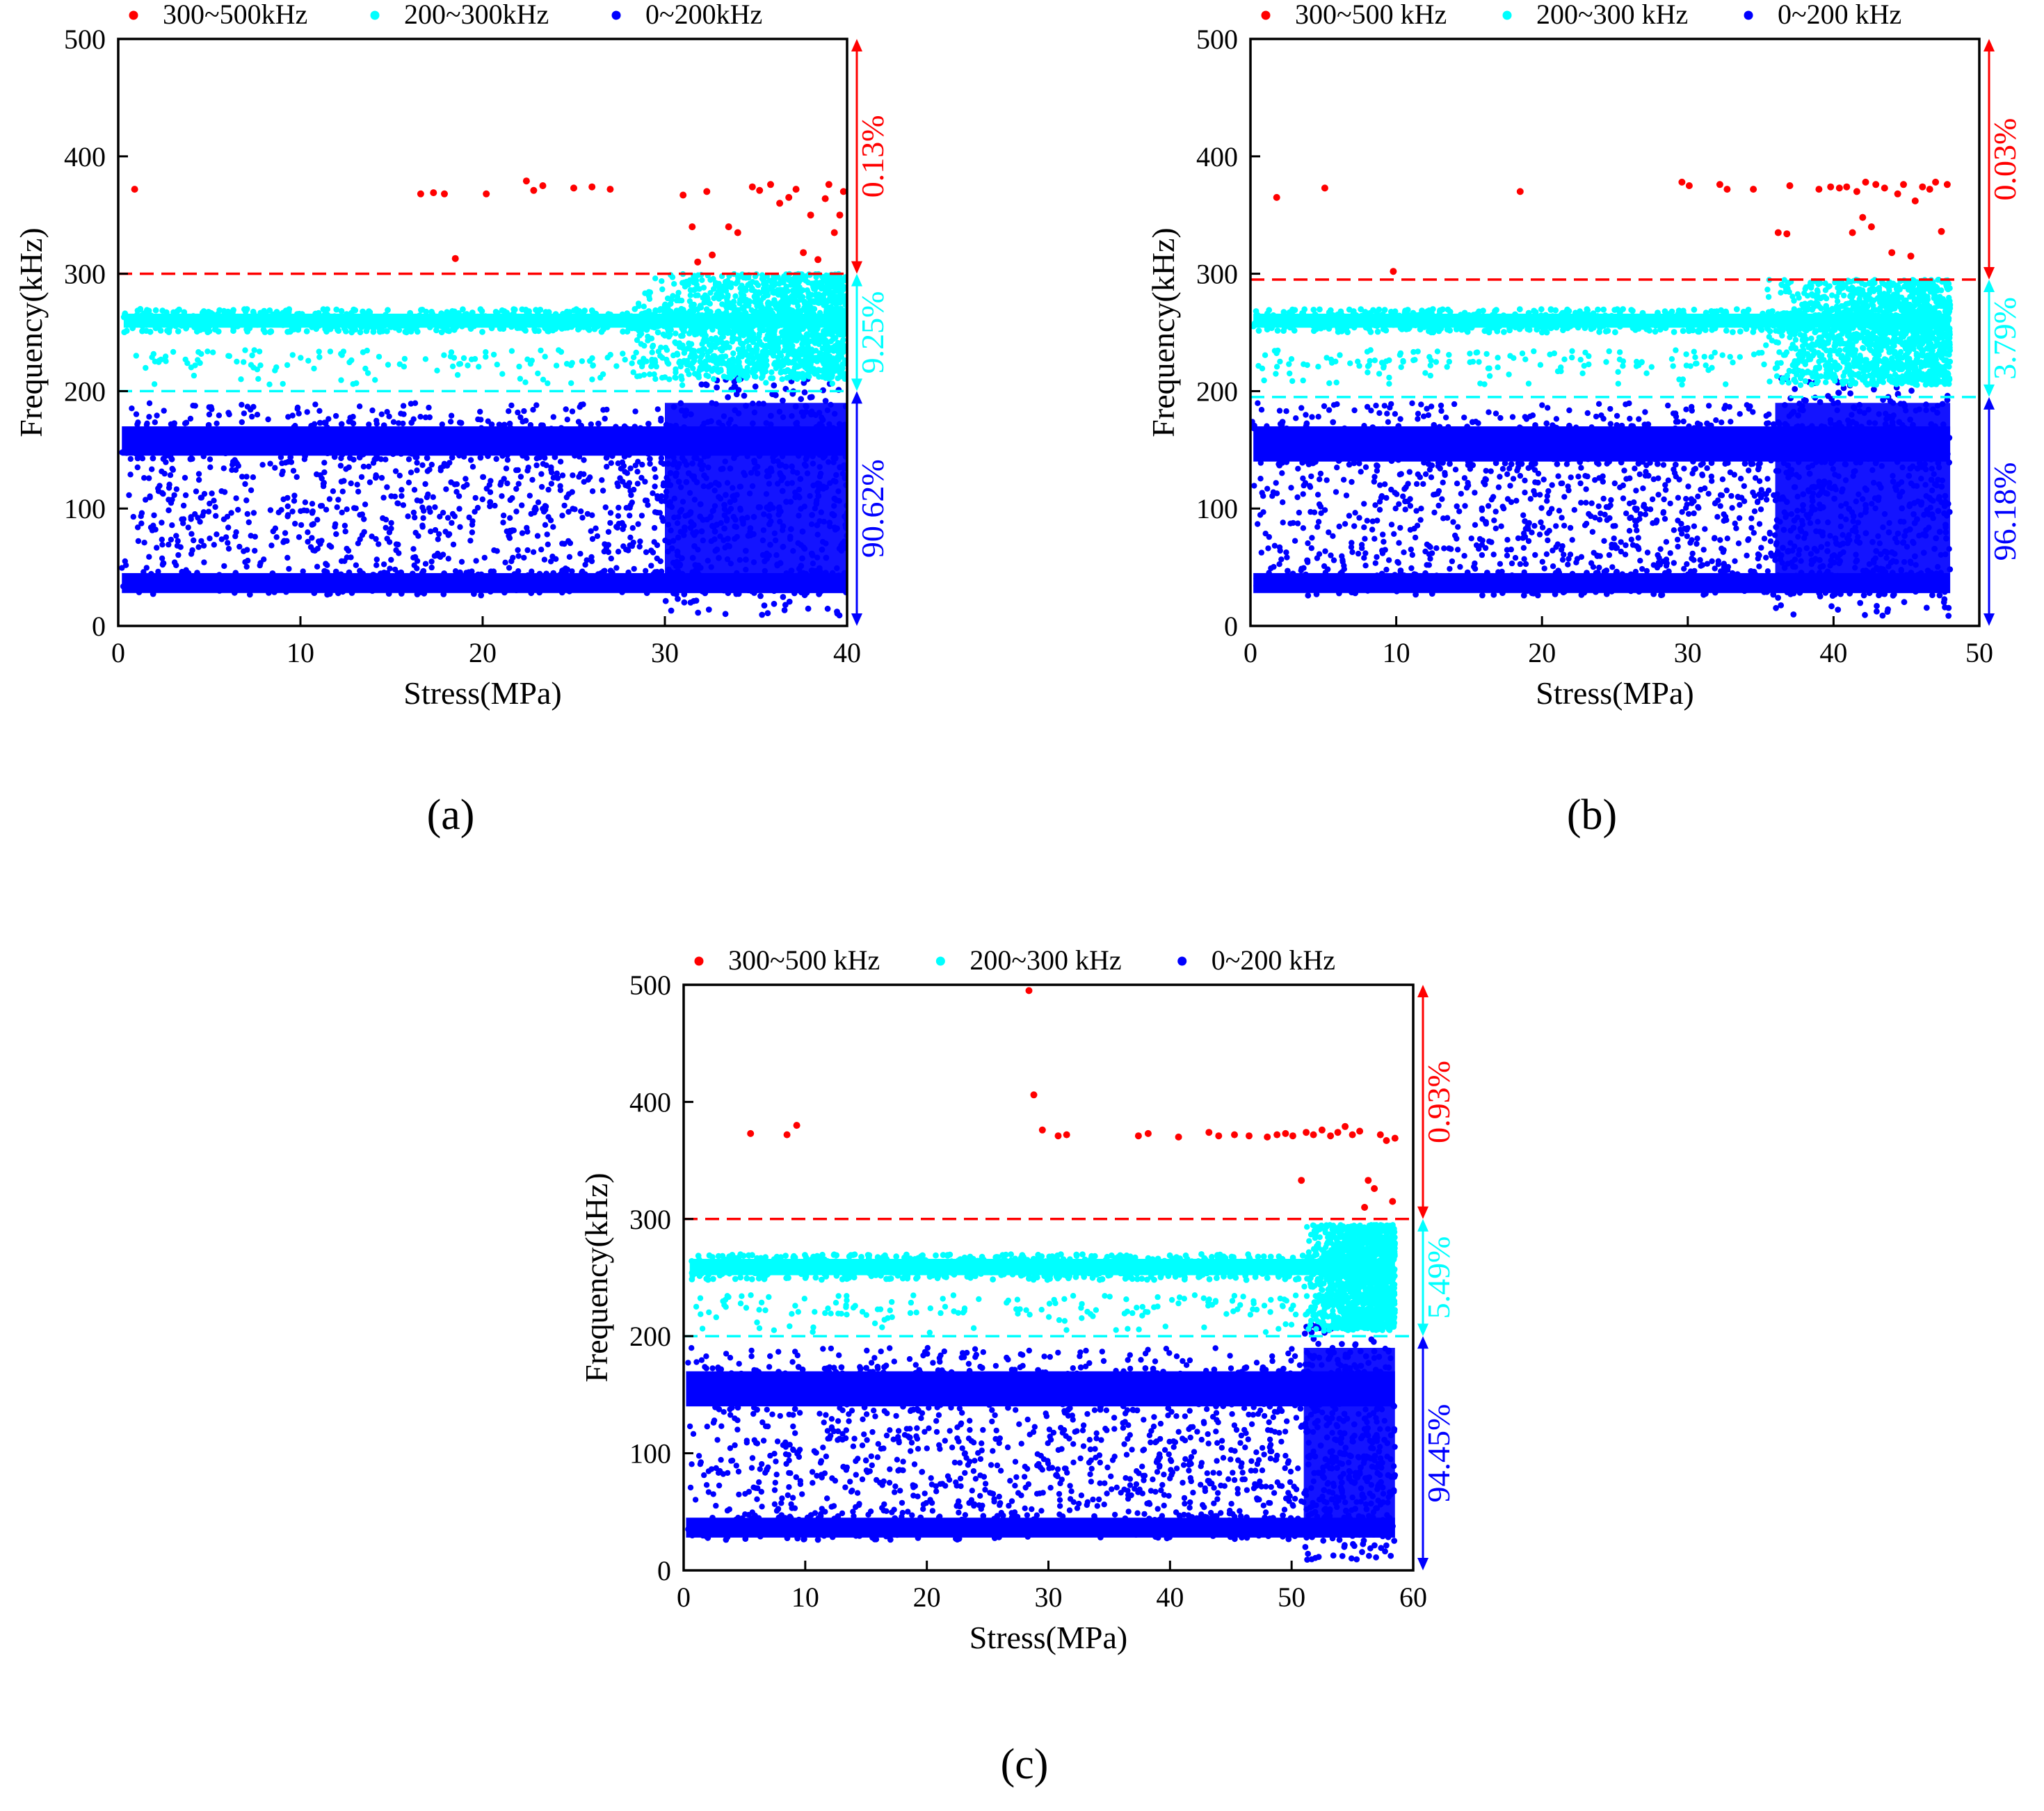  Describe the element at coordinates (856, 45) in the screenshot. I see `range-arrow-high-head-top` at that location.